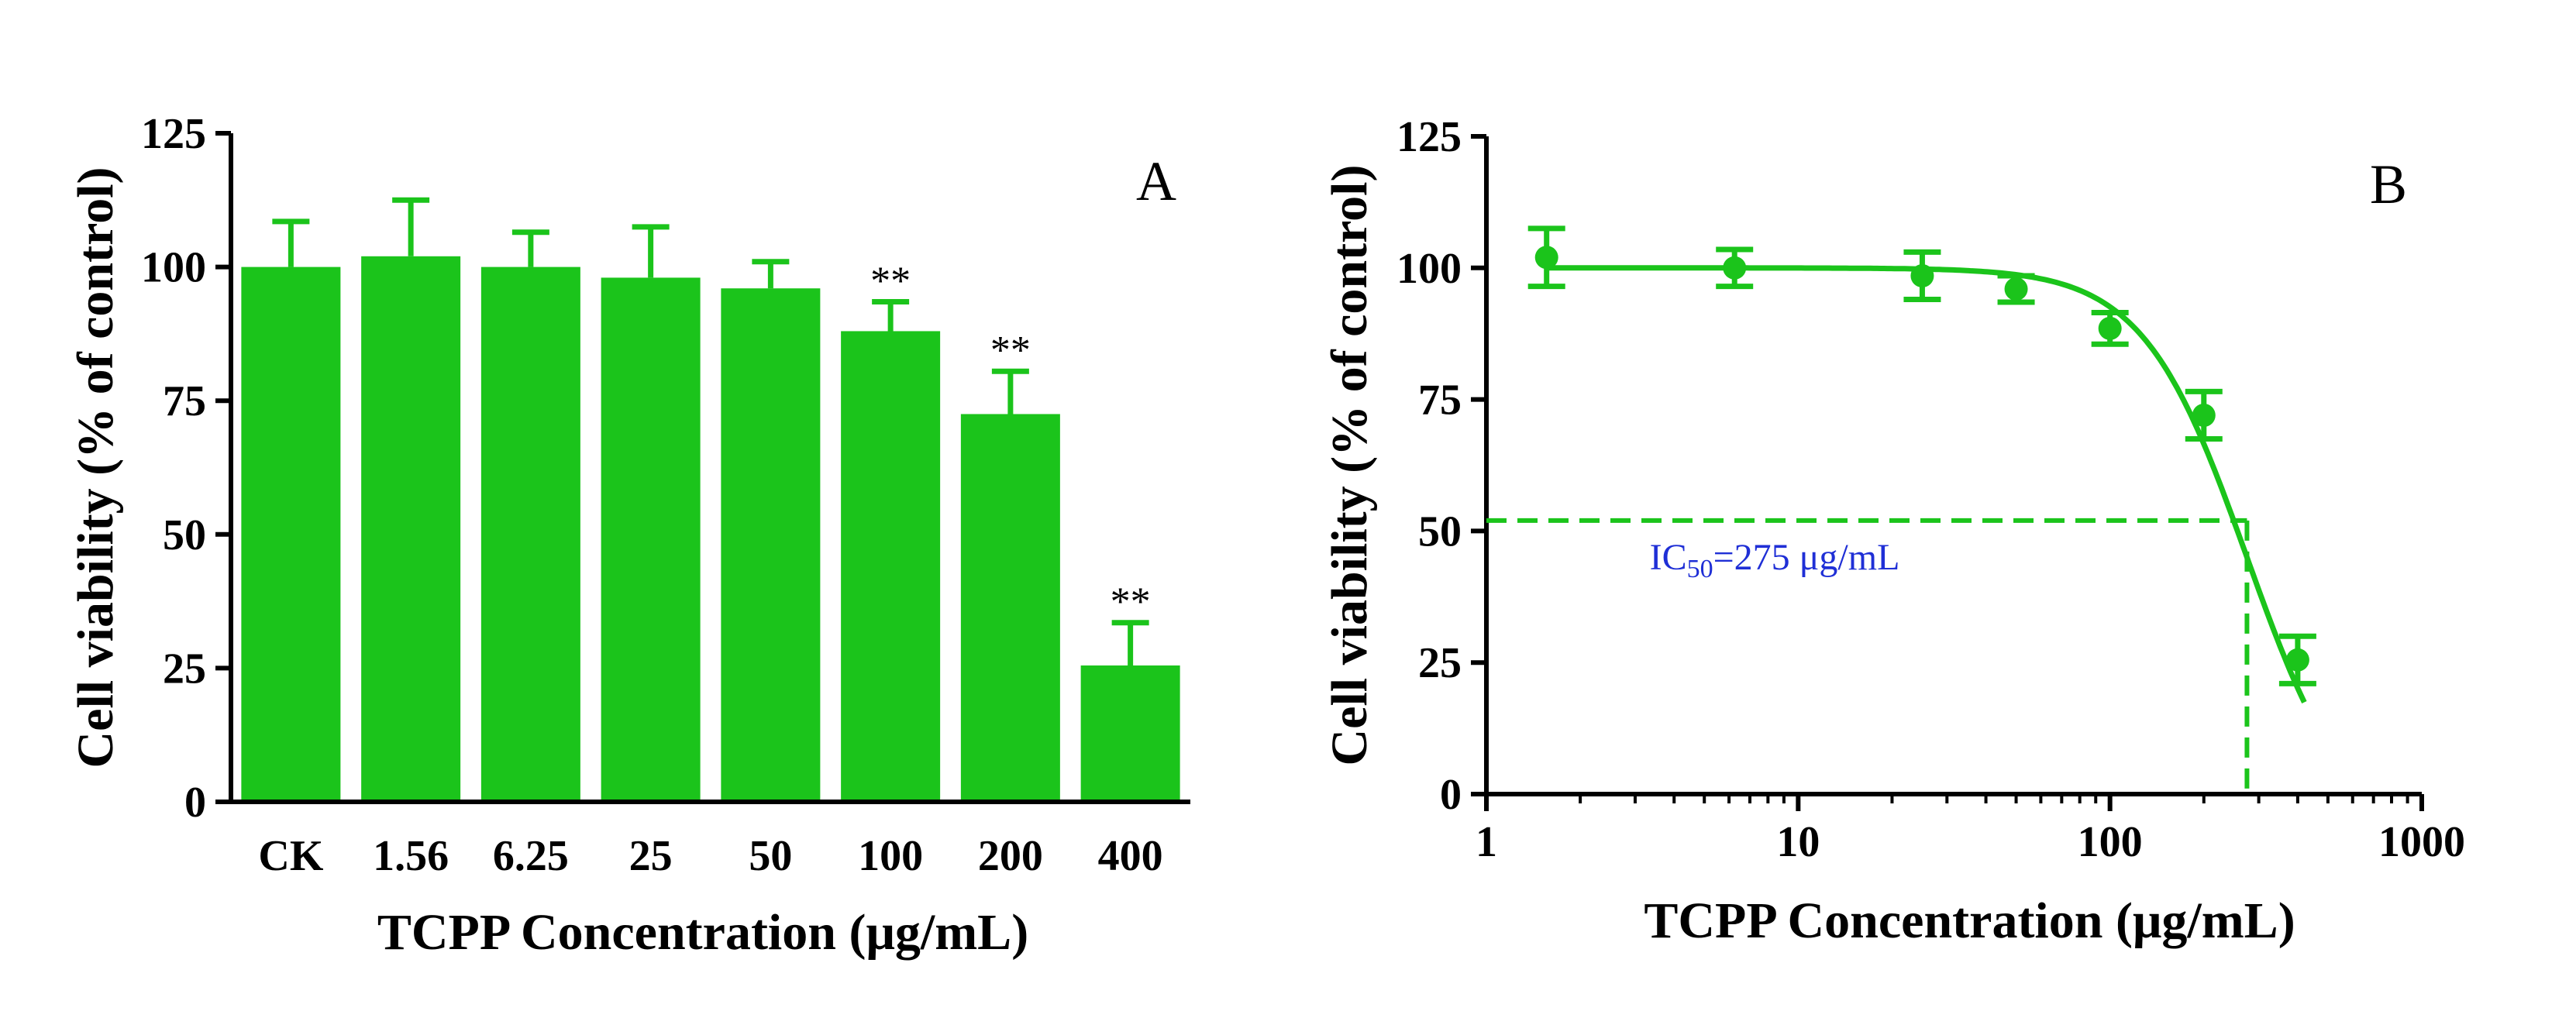  I want to click on x-tick-label: 1, so click(1486, 842).